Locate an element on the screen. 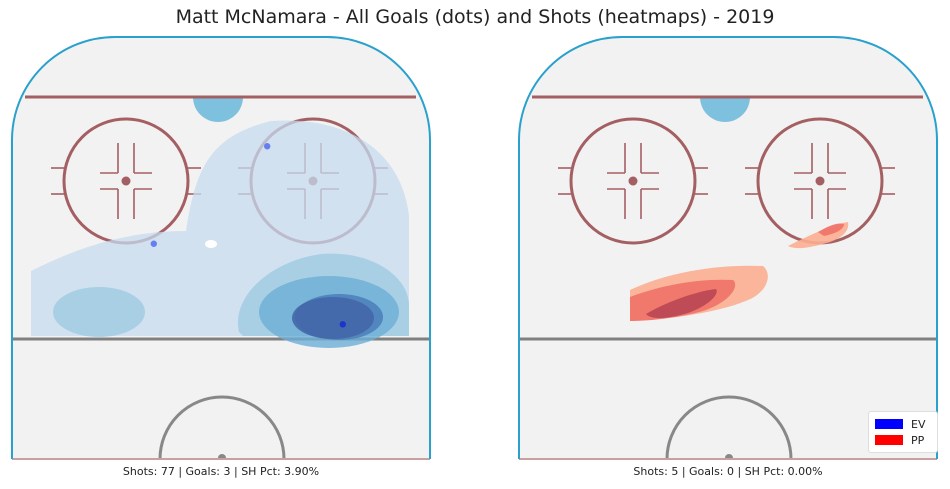 This screenshot has width=950, height=489. ev-density-hole is located at coordinates (211, 244).